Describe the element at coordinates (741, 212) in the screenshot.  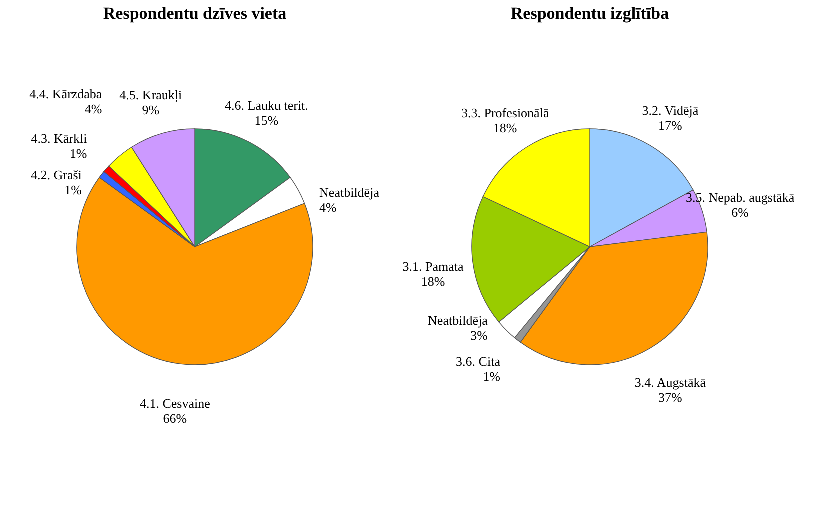
I see `data-label: 6%` at that location.